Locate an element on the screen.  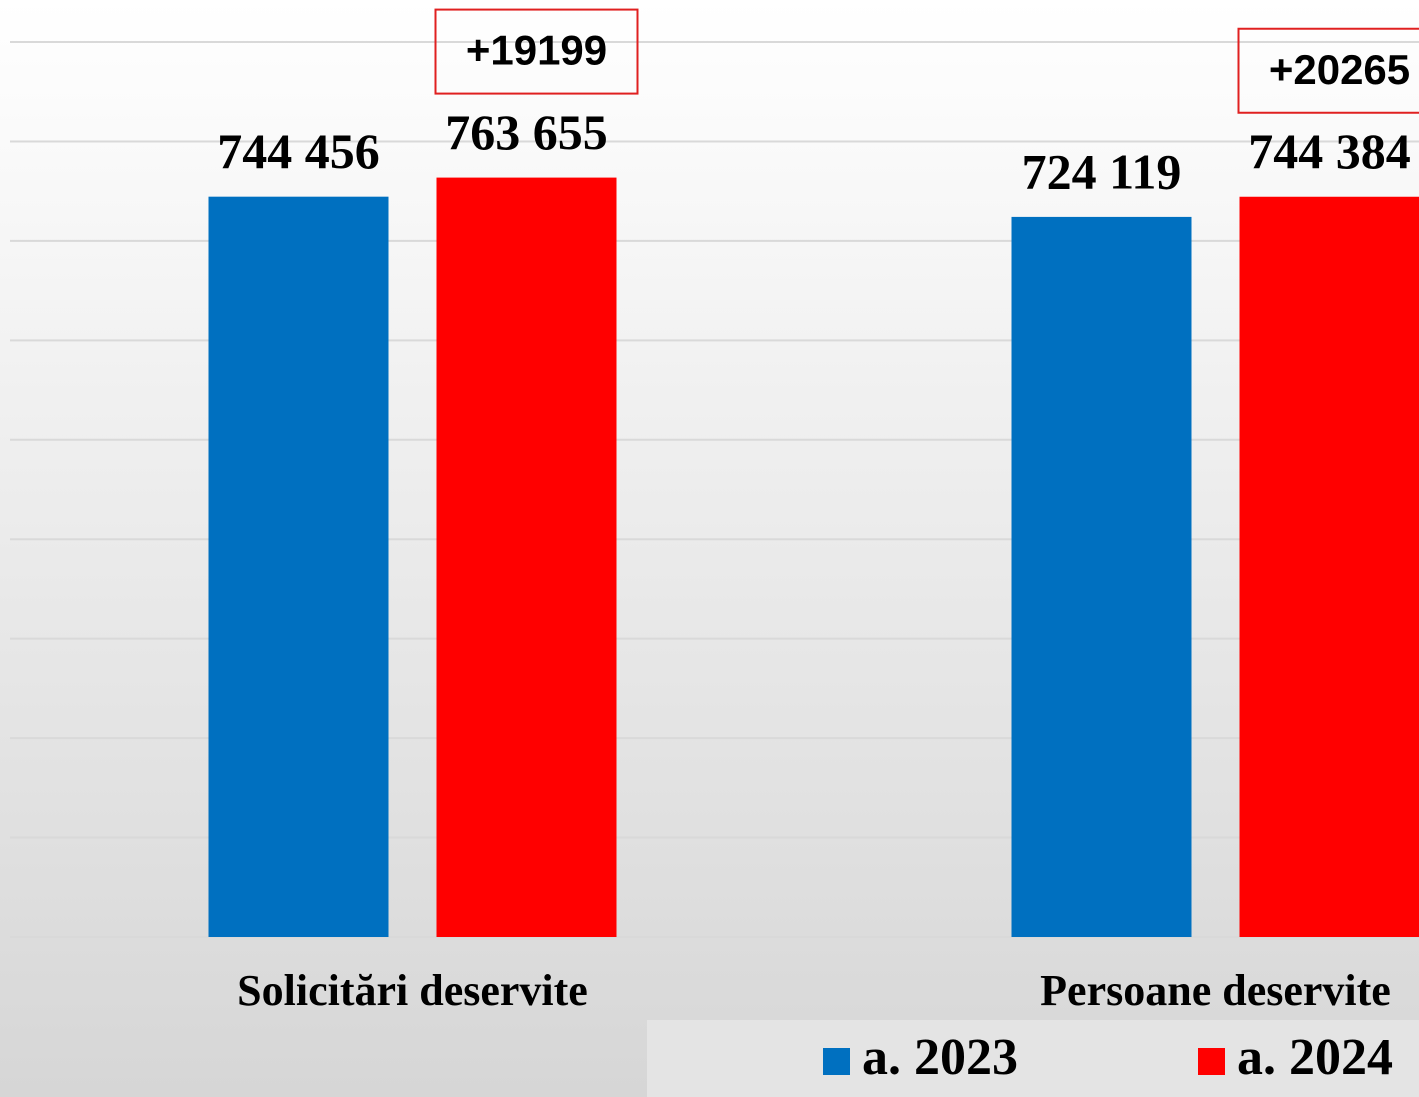
legend-label: a. 2024 is located at coordinates (1315, 1057).